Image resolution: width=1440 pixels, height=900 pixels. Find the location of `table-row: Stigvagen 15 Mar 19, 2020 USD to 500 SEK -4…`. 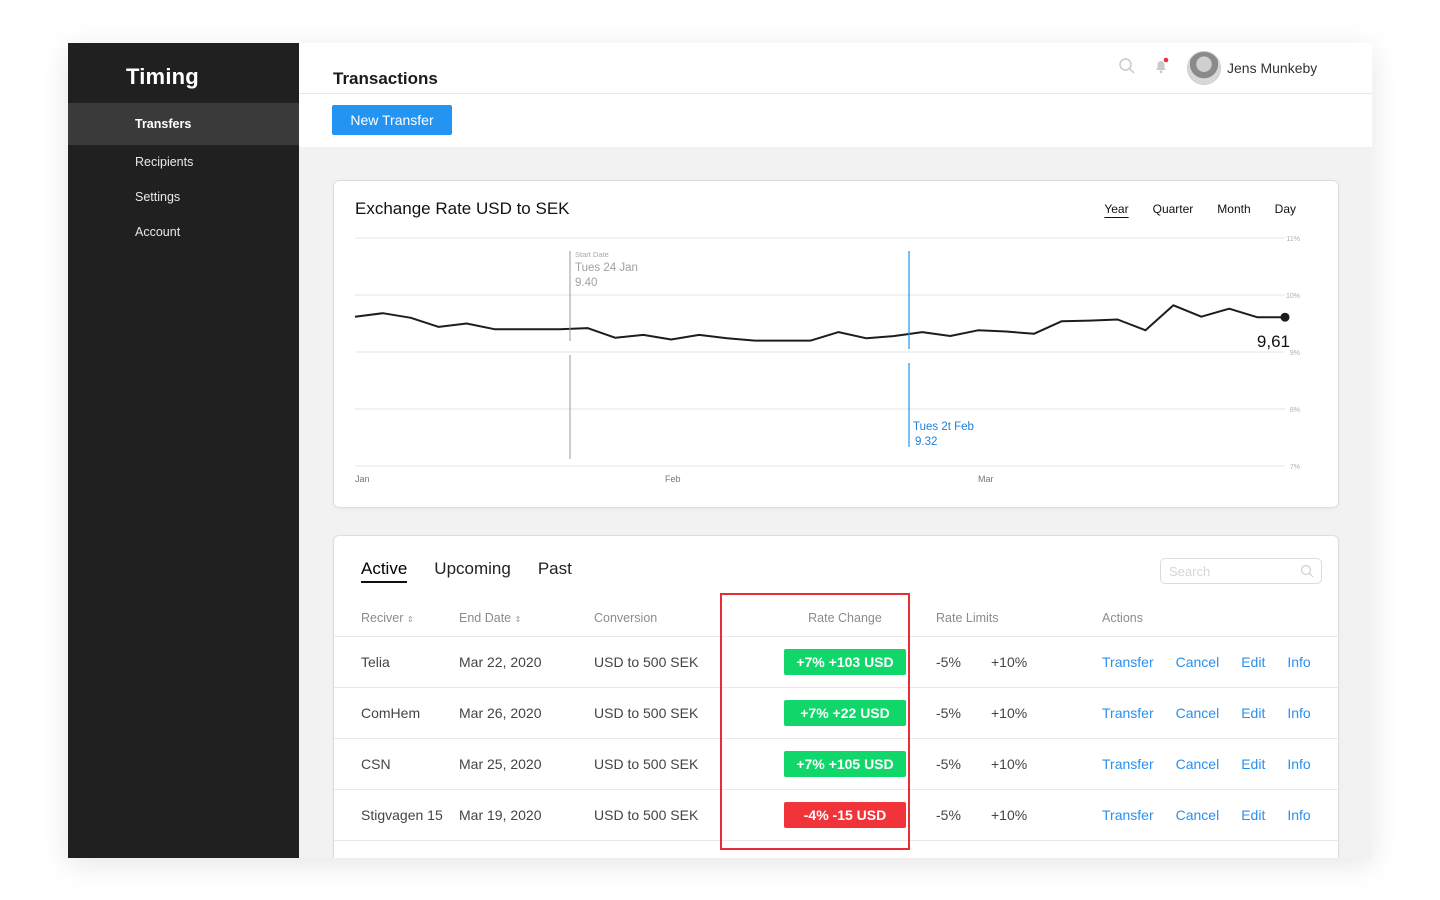

table-row: Stigvagen 15 Mar 19, 2020 USD to 500 SEK -4… is located at coordinates (837, 815).